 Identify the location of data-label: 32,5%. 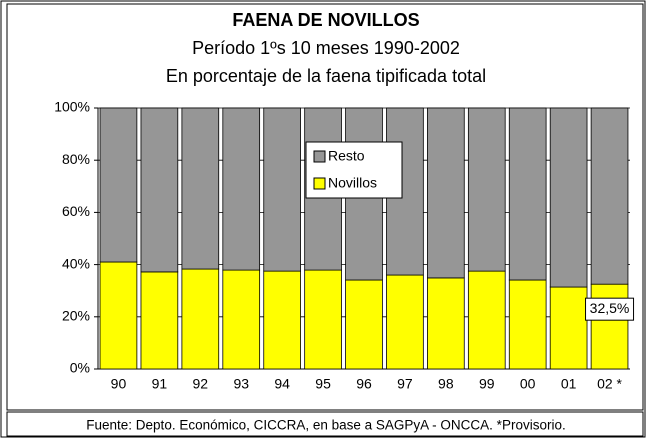
(610, 308).